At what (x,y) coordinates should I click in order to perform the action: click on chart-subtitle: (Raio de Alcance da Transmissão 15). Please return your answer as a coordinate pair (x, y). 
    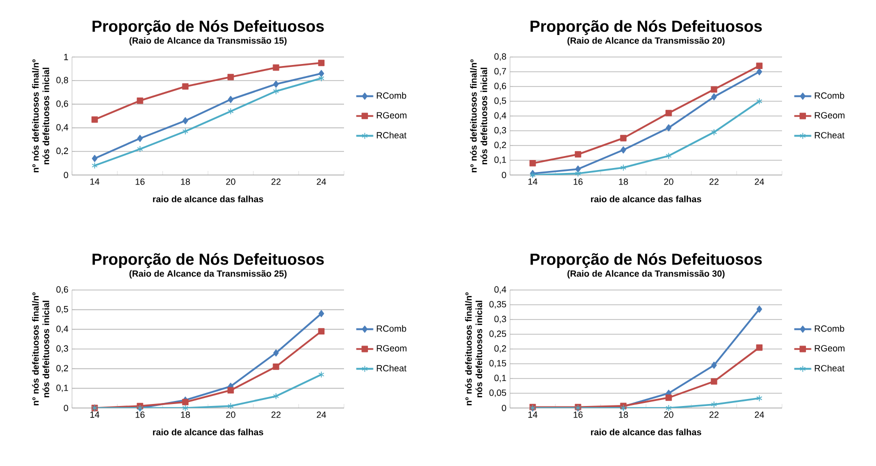
    Looking at the image, I should click on (208, 41).